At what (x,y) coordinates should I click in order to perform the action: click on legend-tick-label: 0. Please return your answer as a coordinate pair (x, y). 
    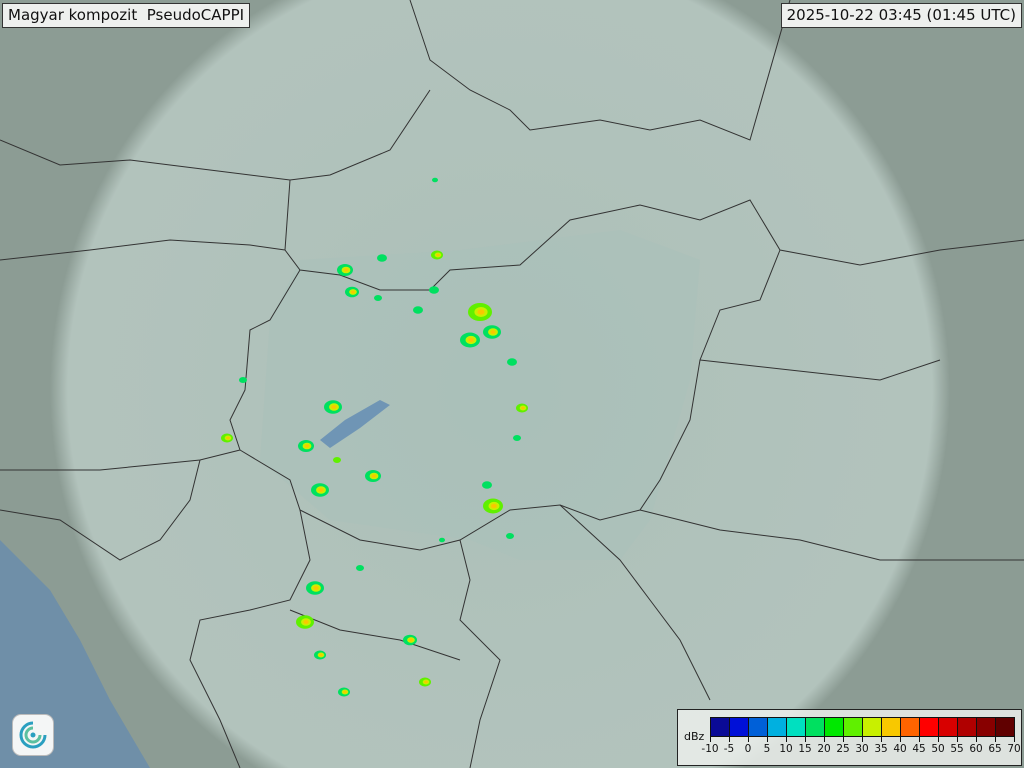
    Looking at the image, I should click on (748, 749).